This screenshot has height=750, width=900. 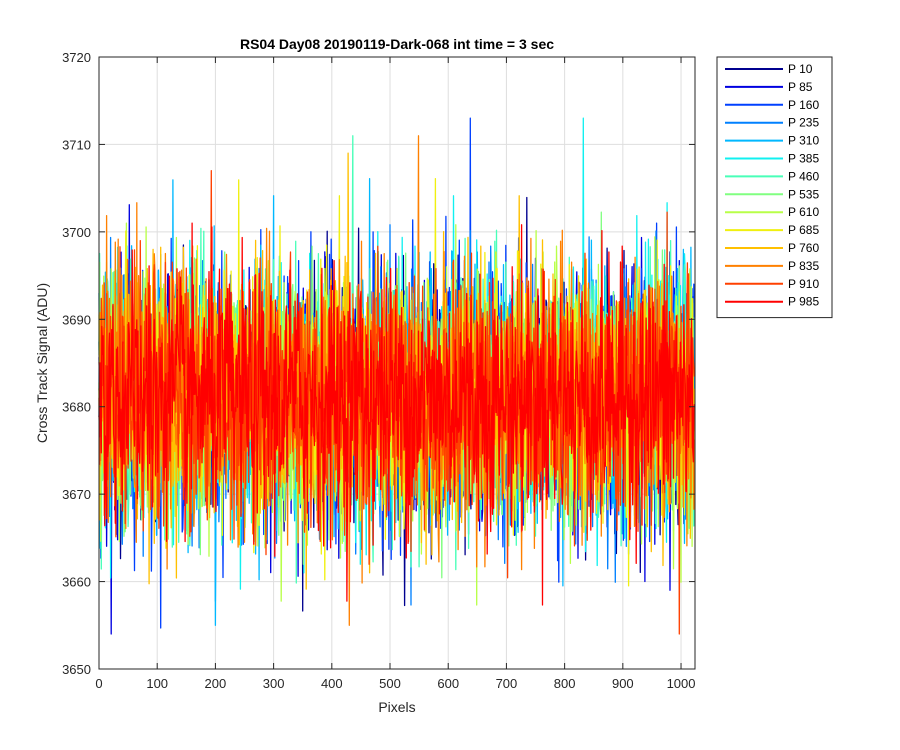 I want to click on legend-entry-label: P 235, so click(x=803, y=123).